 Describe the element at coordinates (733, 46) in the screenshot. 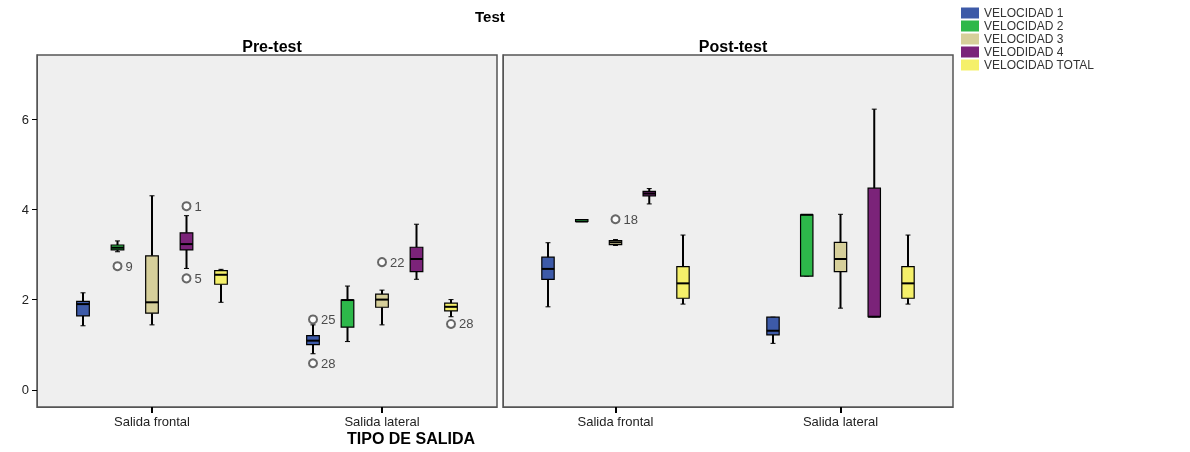

I see `chart-title: Post-test` at that location.